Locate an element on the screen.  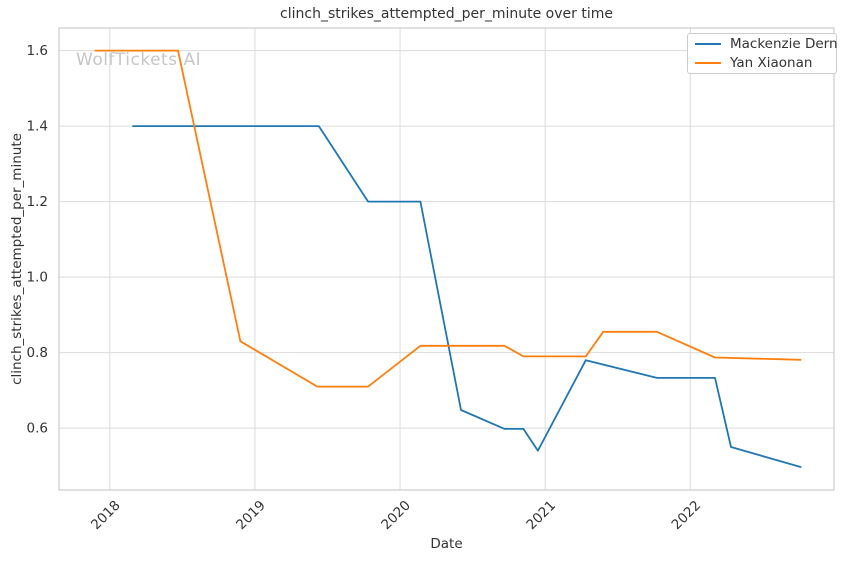
legend-item-mackenzie-dern: Mackenzie Dern is located at coordinates (763, 44).